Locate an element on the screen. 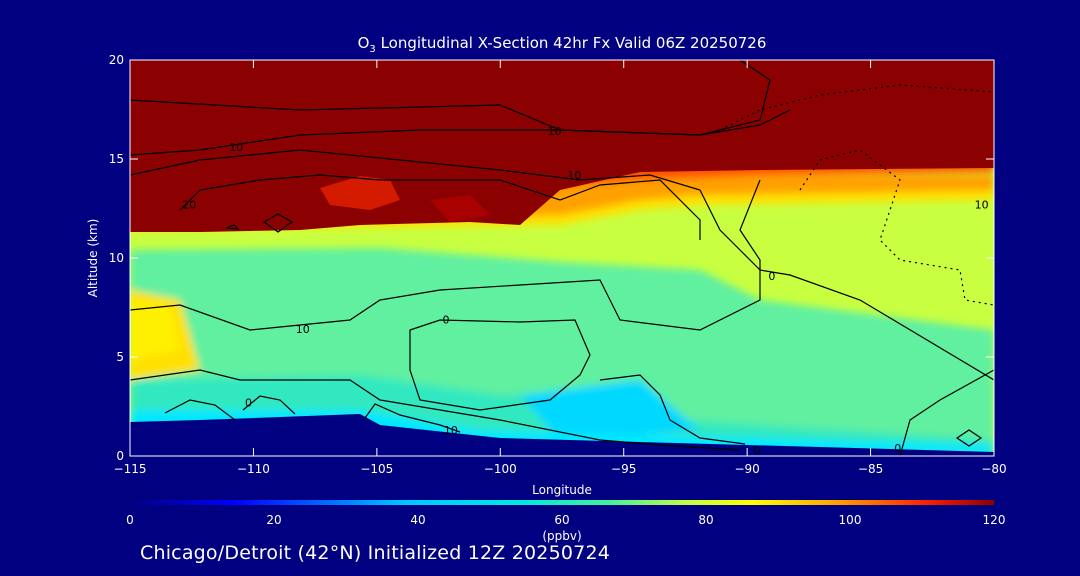  colorbar-ticks: 0 20 40 60 80 100 120 is located at coordinates (565, 520).